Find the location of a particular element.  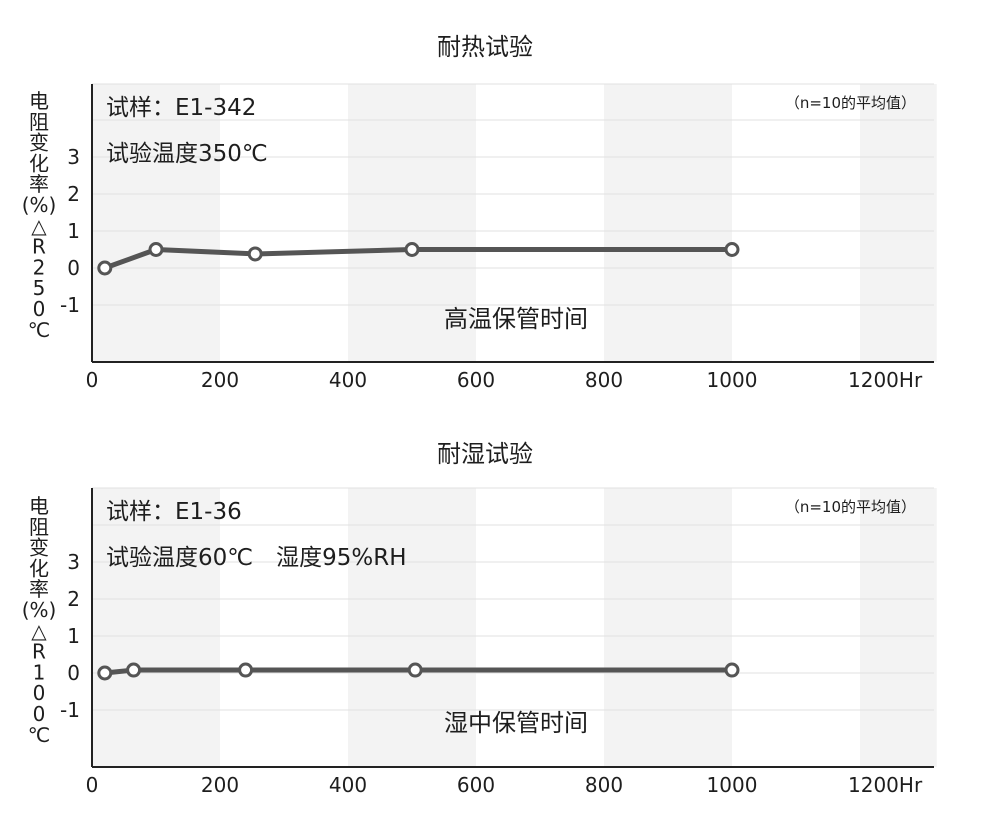

chart2-ylabel-char: (%) is located at coordinates (39, 610).